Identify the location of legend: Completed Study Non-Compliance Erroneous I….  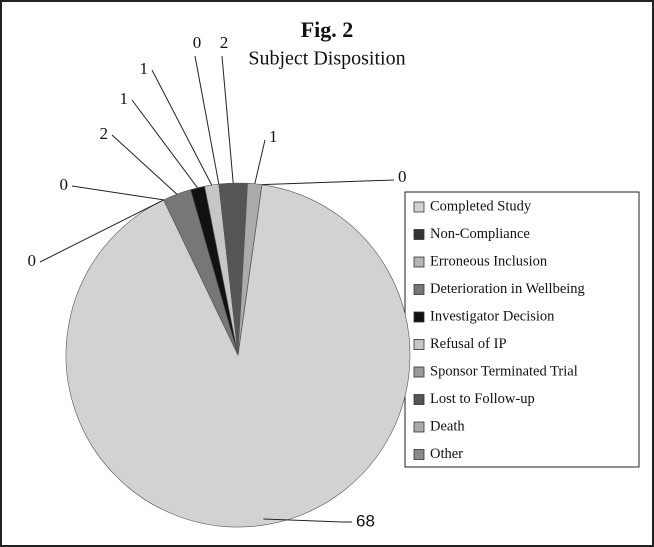
(499, 330).